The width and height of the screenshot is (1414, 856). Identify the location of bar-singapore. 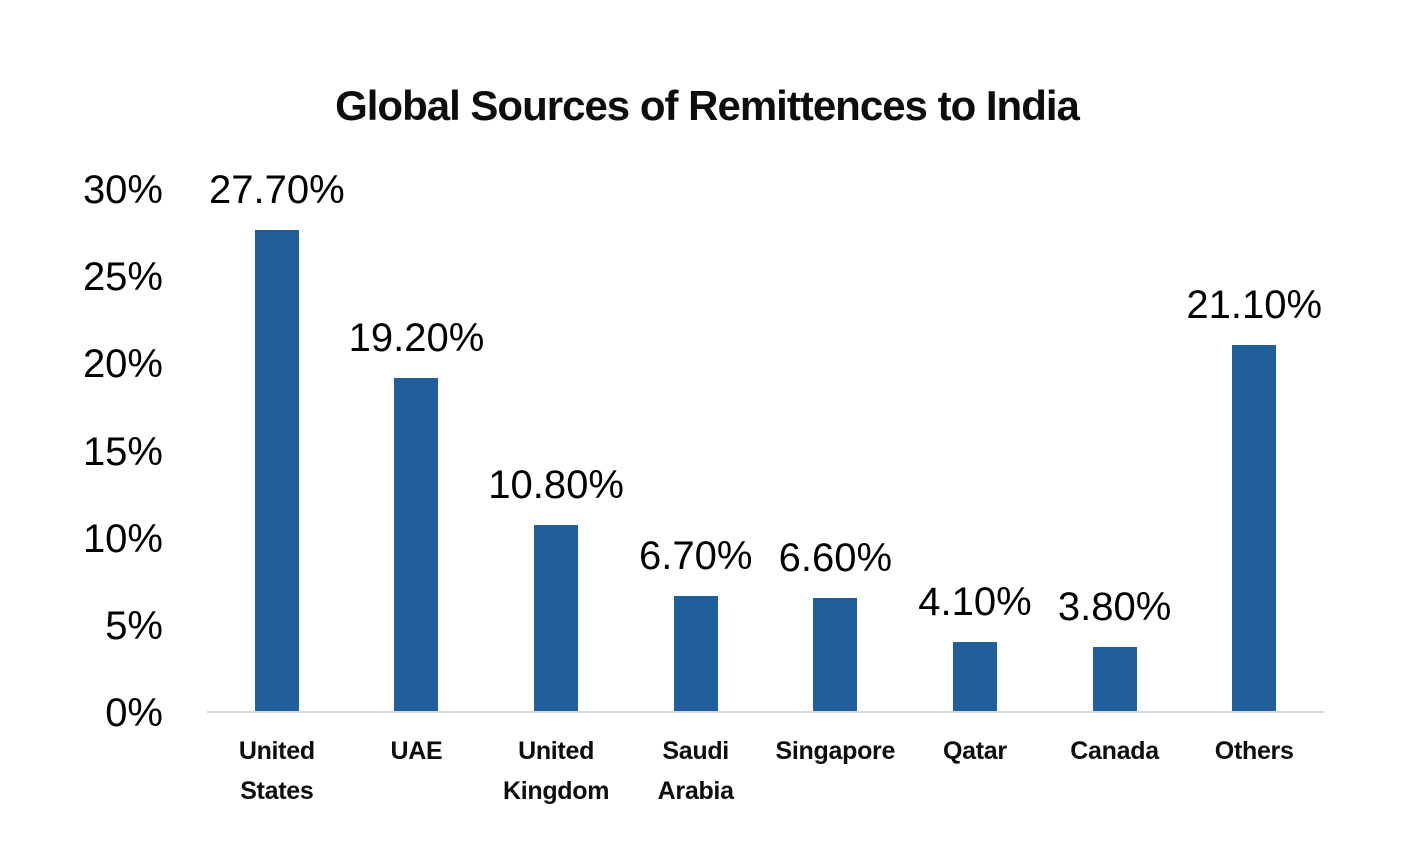
(835, 654).